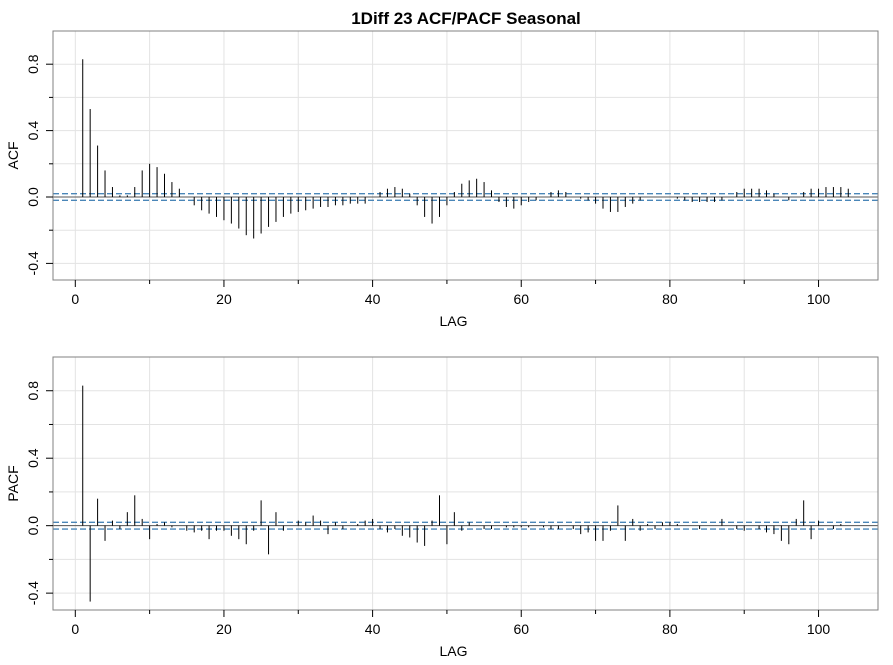 This screenshot has height=665, width=893. Describe the element at coordinates (33, 391) in the screenshot. I see `pacf-y-tick-label: 0.8` at that location.